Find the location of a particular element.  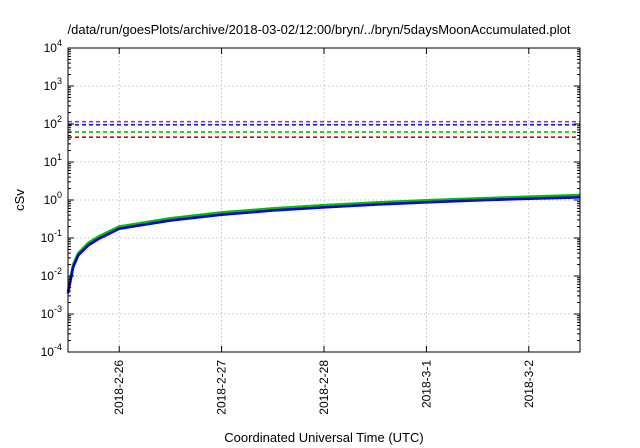

y-tick-label: 10⁰ is located at coordinates (53, 198).